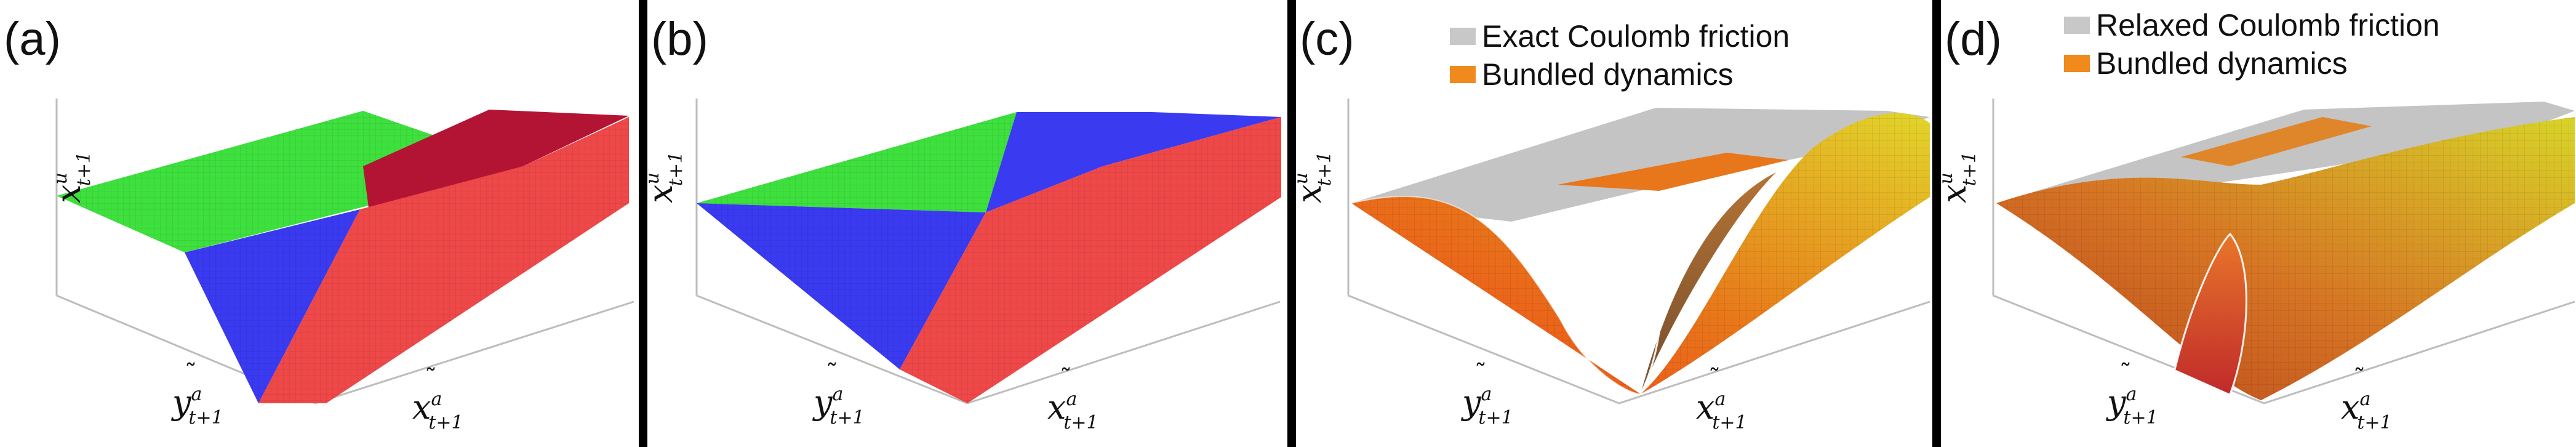 The height and width of the screenshot is (447, 2576). I want to click on panel-c-legend-text: Bundled dynamics, so click(1608, 74).